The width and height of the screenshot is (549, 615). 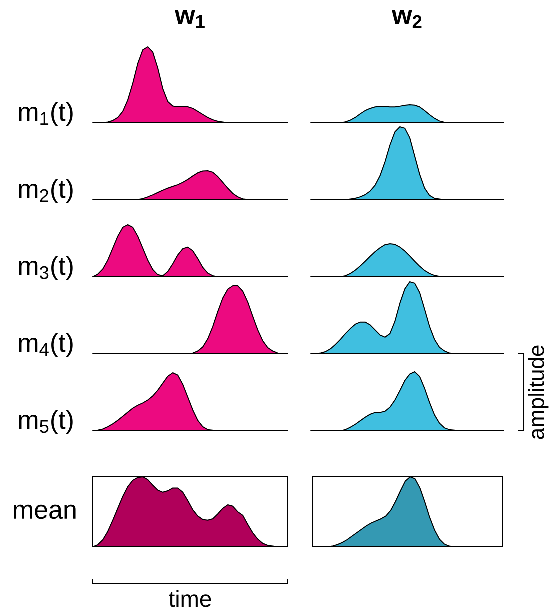 What do you see at coordinates (46, 345) in the screenshot?
I see `y-axis-title: m$_{4}$(t)` at bounding box center [46, 345].